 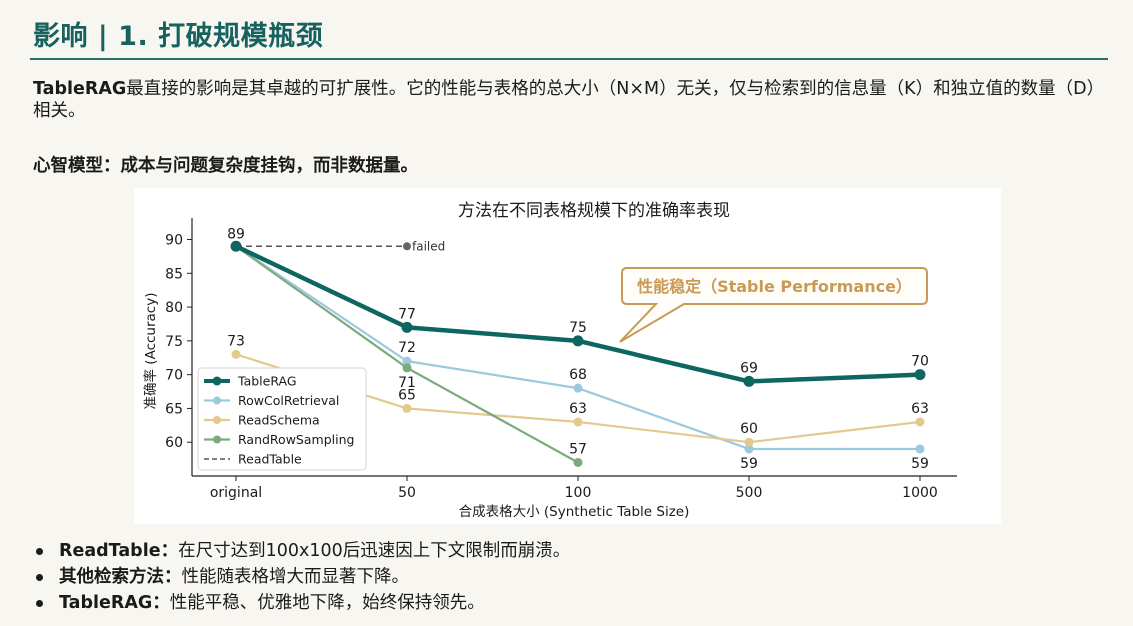 I want to click on y-tick-label: 90, so click(x=174, y=241).